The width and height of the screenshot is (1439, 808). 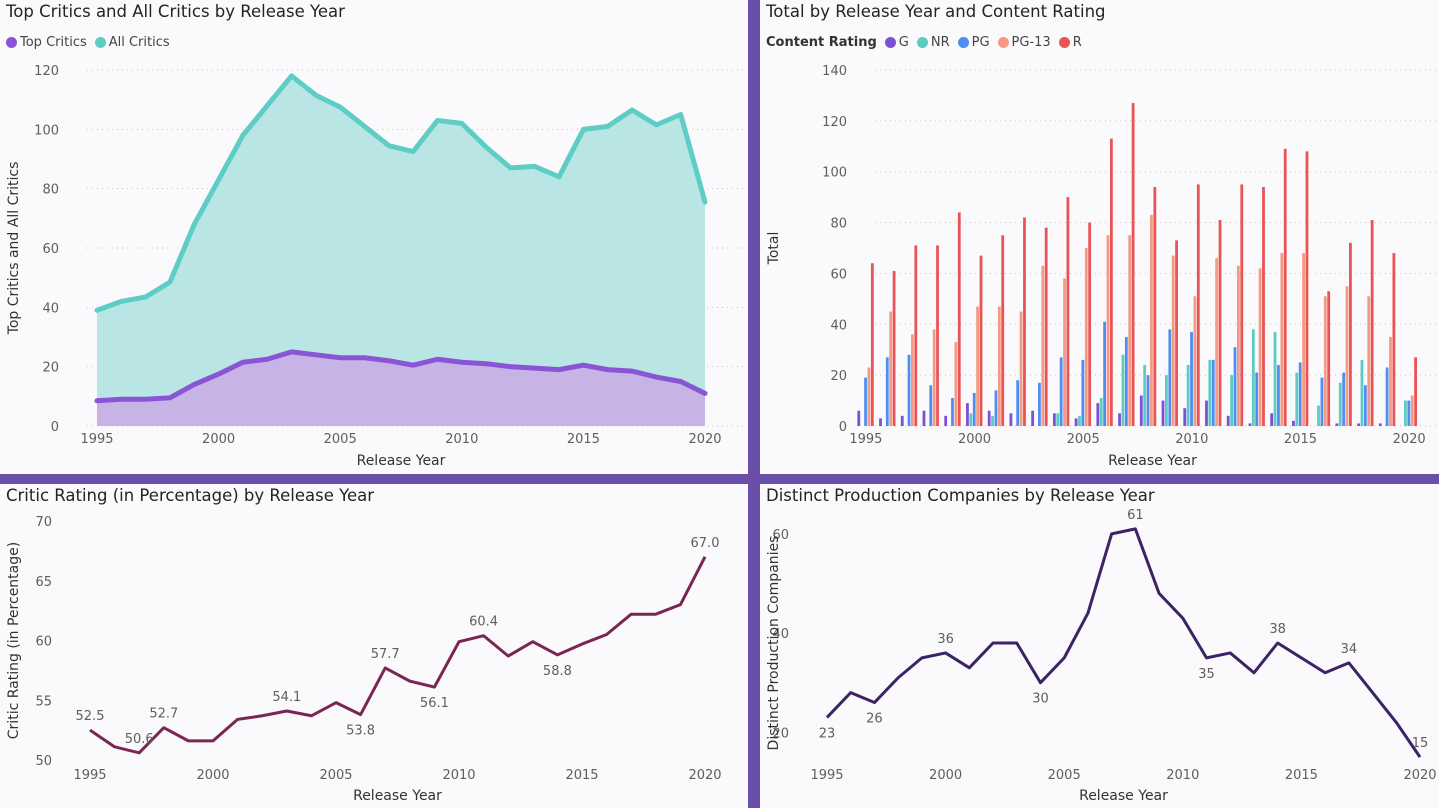 I want to click on y-tick-label: 0, so click(x=843, y=427).